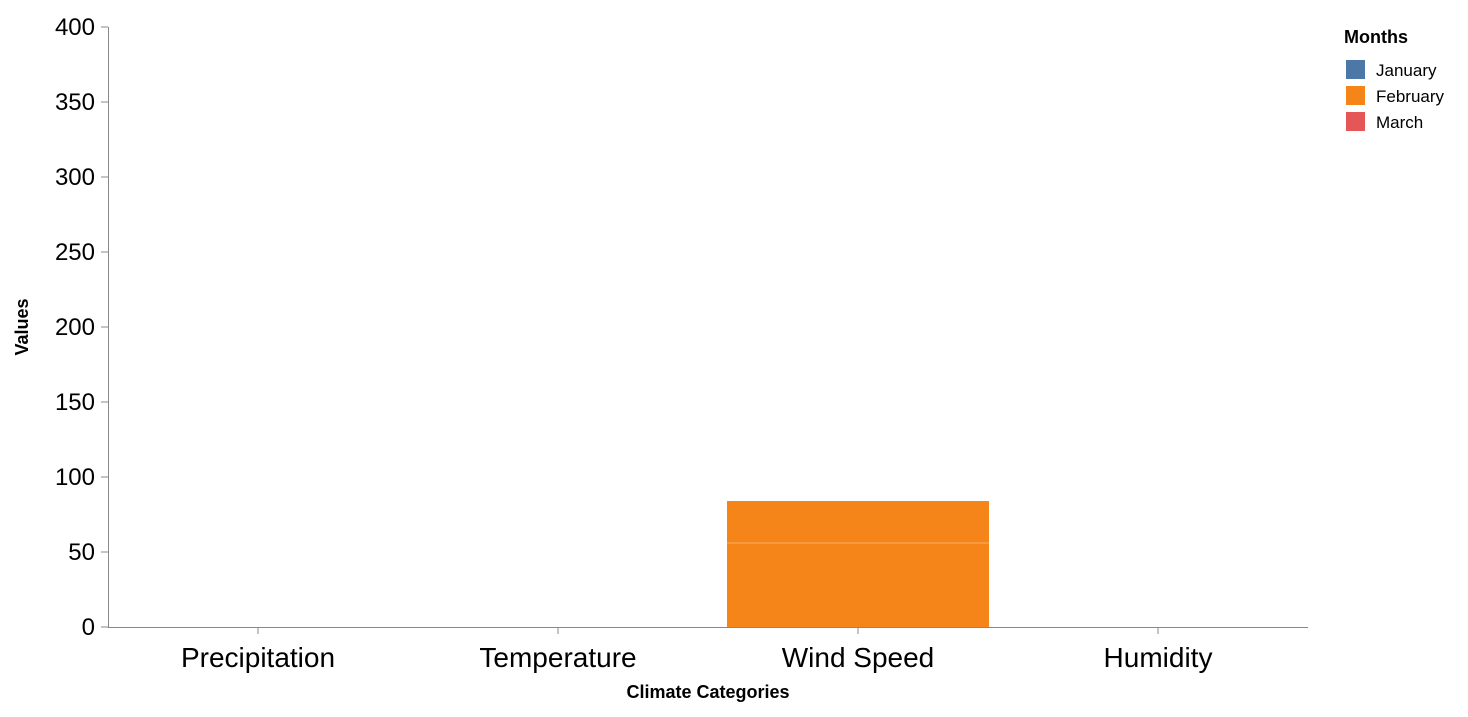  Describe the element at coordinates (1355, 69) in the screenshot. I see `legend-swatch-january` at that location.